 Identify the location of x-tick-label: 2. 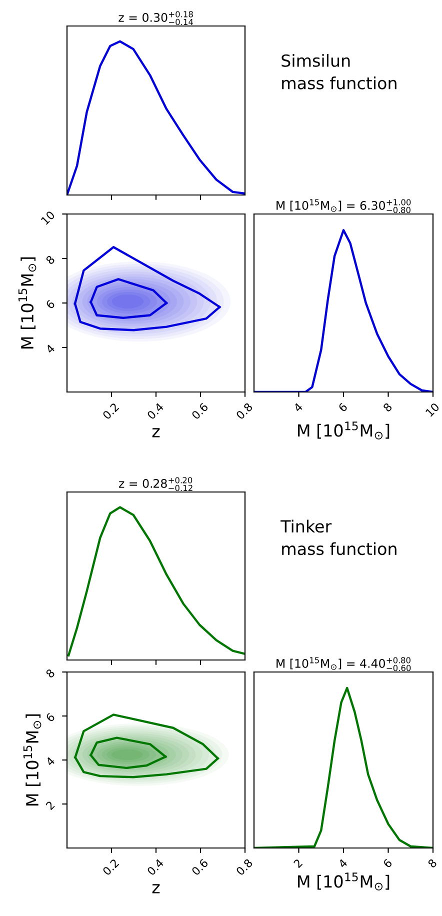
(298, 863).